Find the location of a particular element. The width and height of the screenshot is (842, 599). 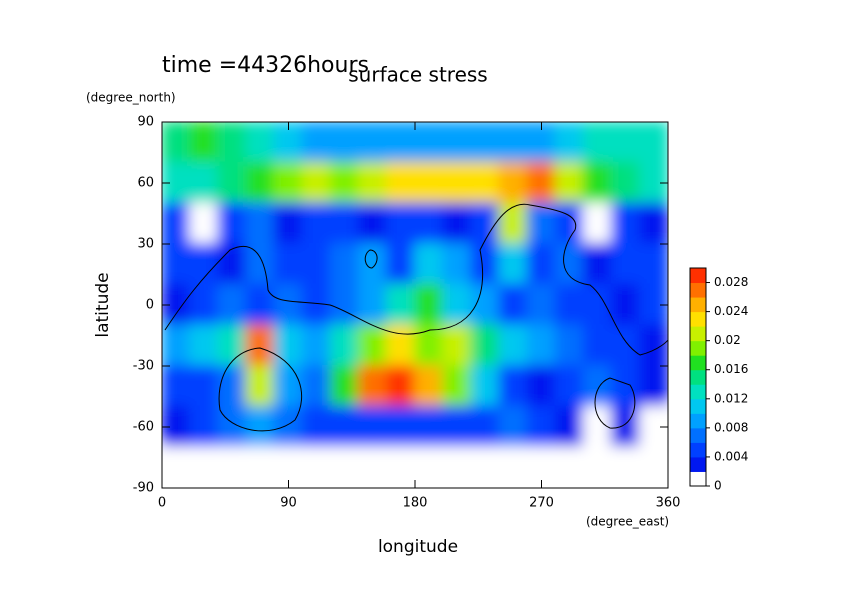

y-label: latitude is located at coordinates (103, 304).